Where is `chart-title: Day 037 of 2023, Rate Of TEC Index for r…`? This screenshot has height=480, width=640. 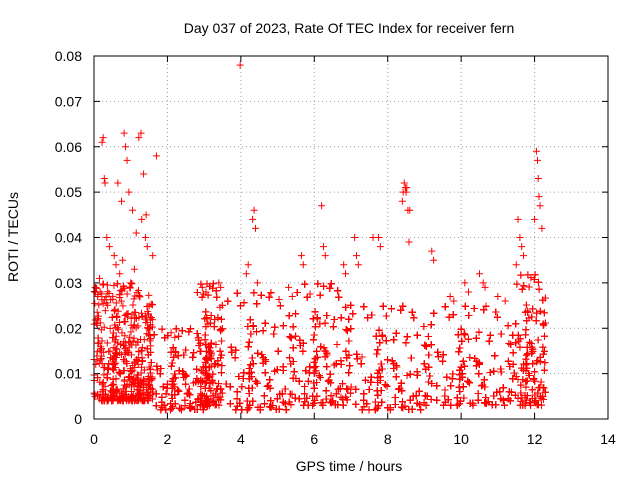
chart-title: Day 037 of 2023, Rate Of TEC Index for r… is located at coordinates (349, 28).